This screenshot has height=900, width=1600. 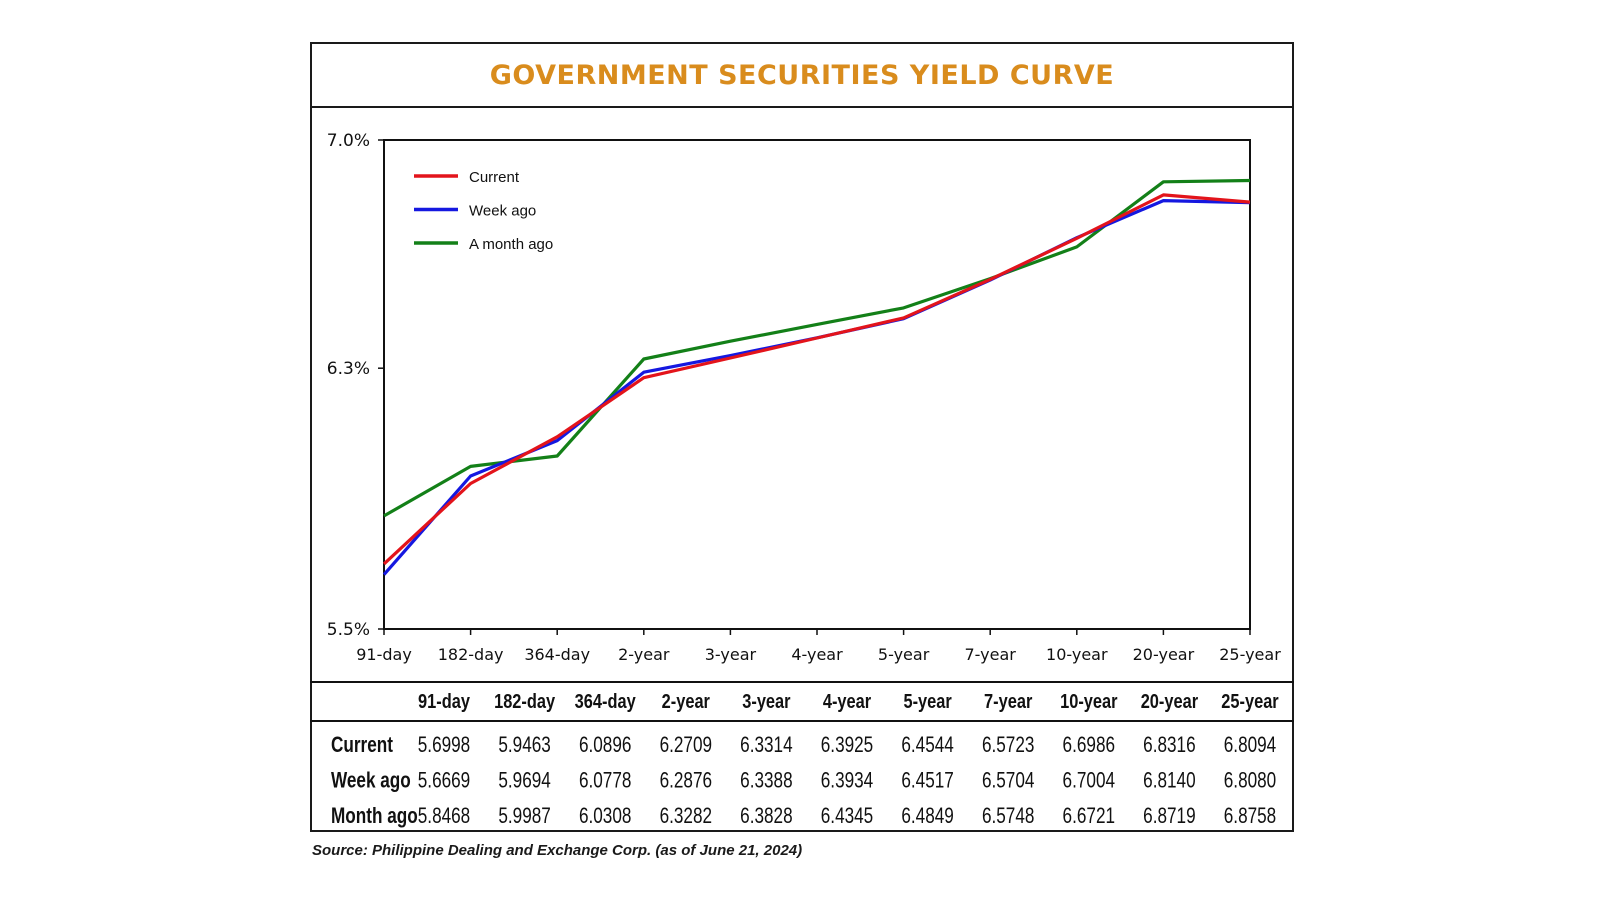 What do you see at coordinates (686, 700) in the screenshot?
I see `table-header-cell: 2-year` at bounding box center [686, 700].